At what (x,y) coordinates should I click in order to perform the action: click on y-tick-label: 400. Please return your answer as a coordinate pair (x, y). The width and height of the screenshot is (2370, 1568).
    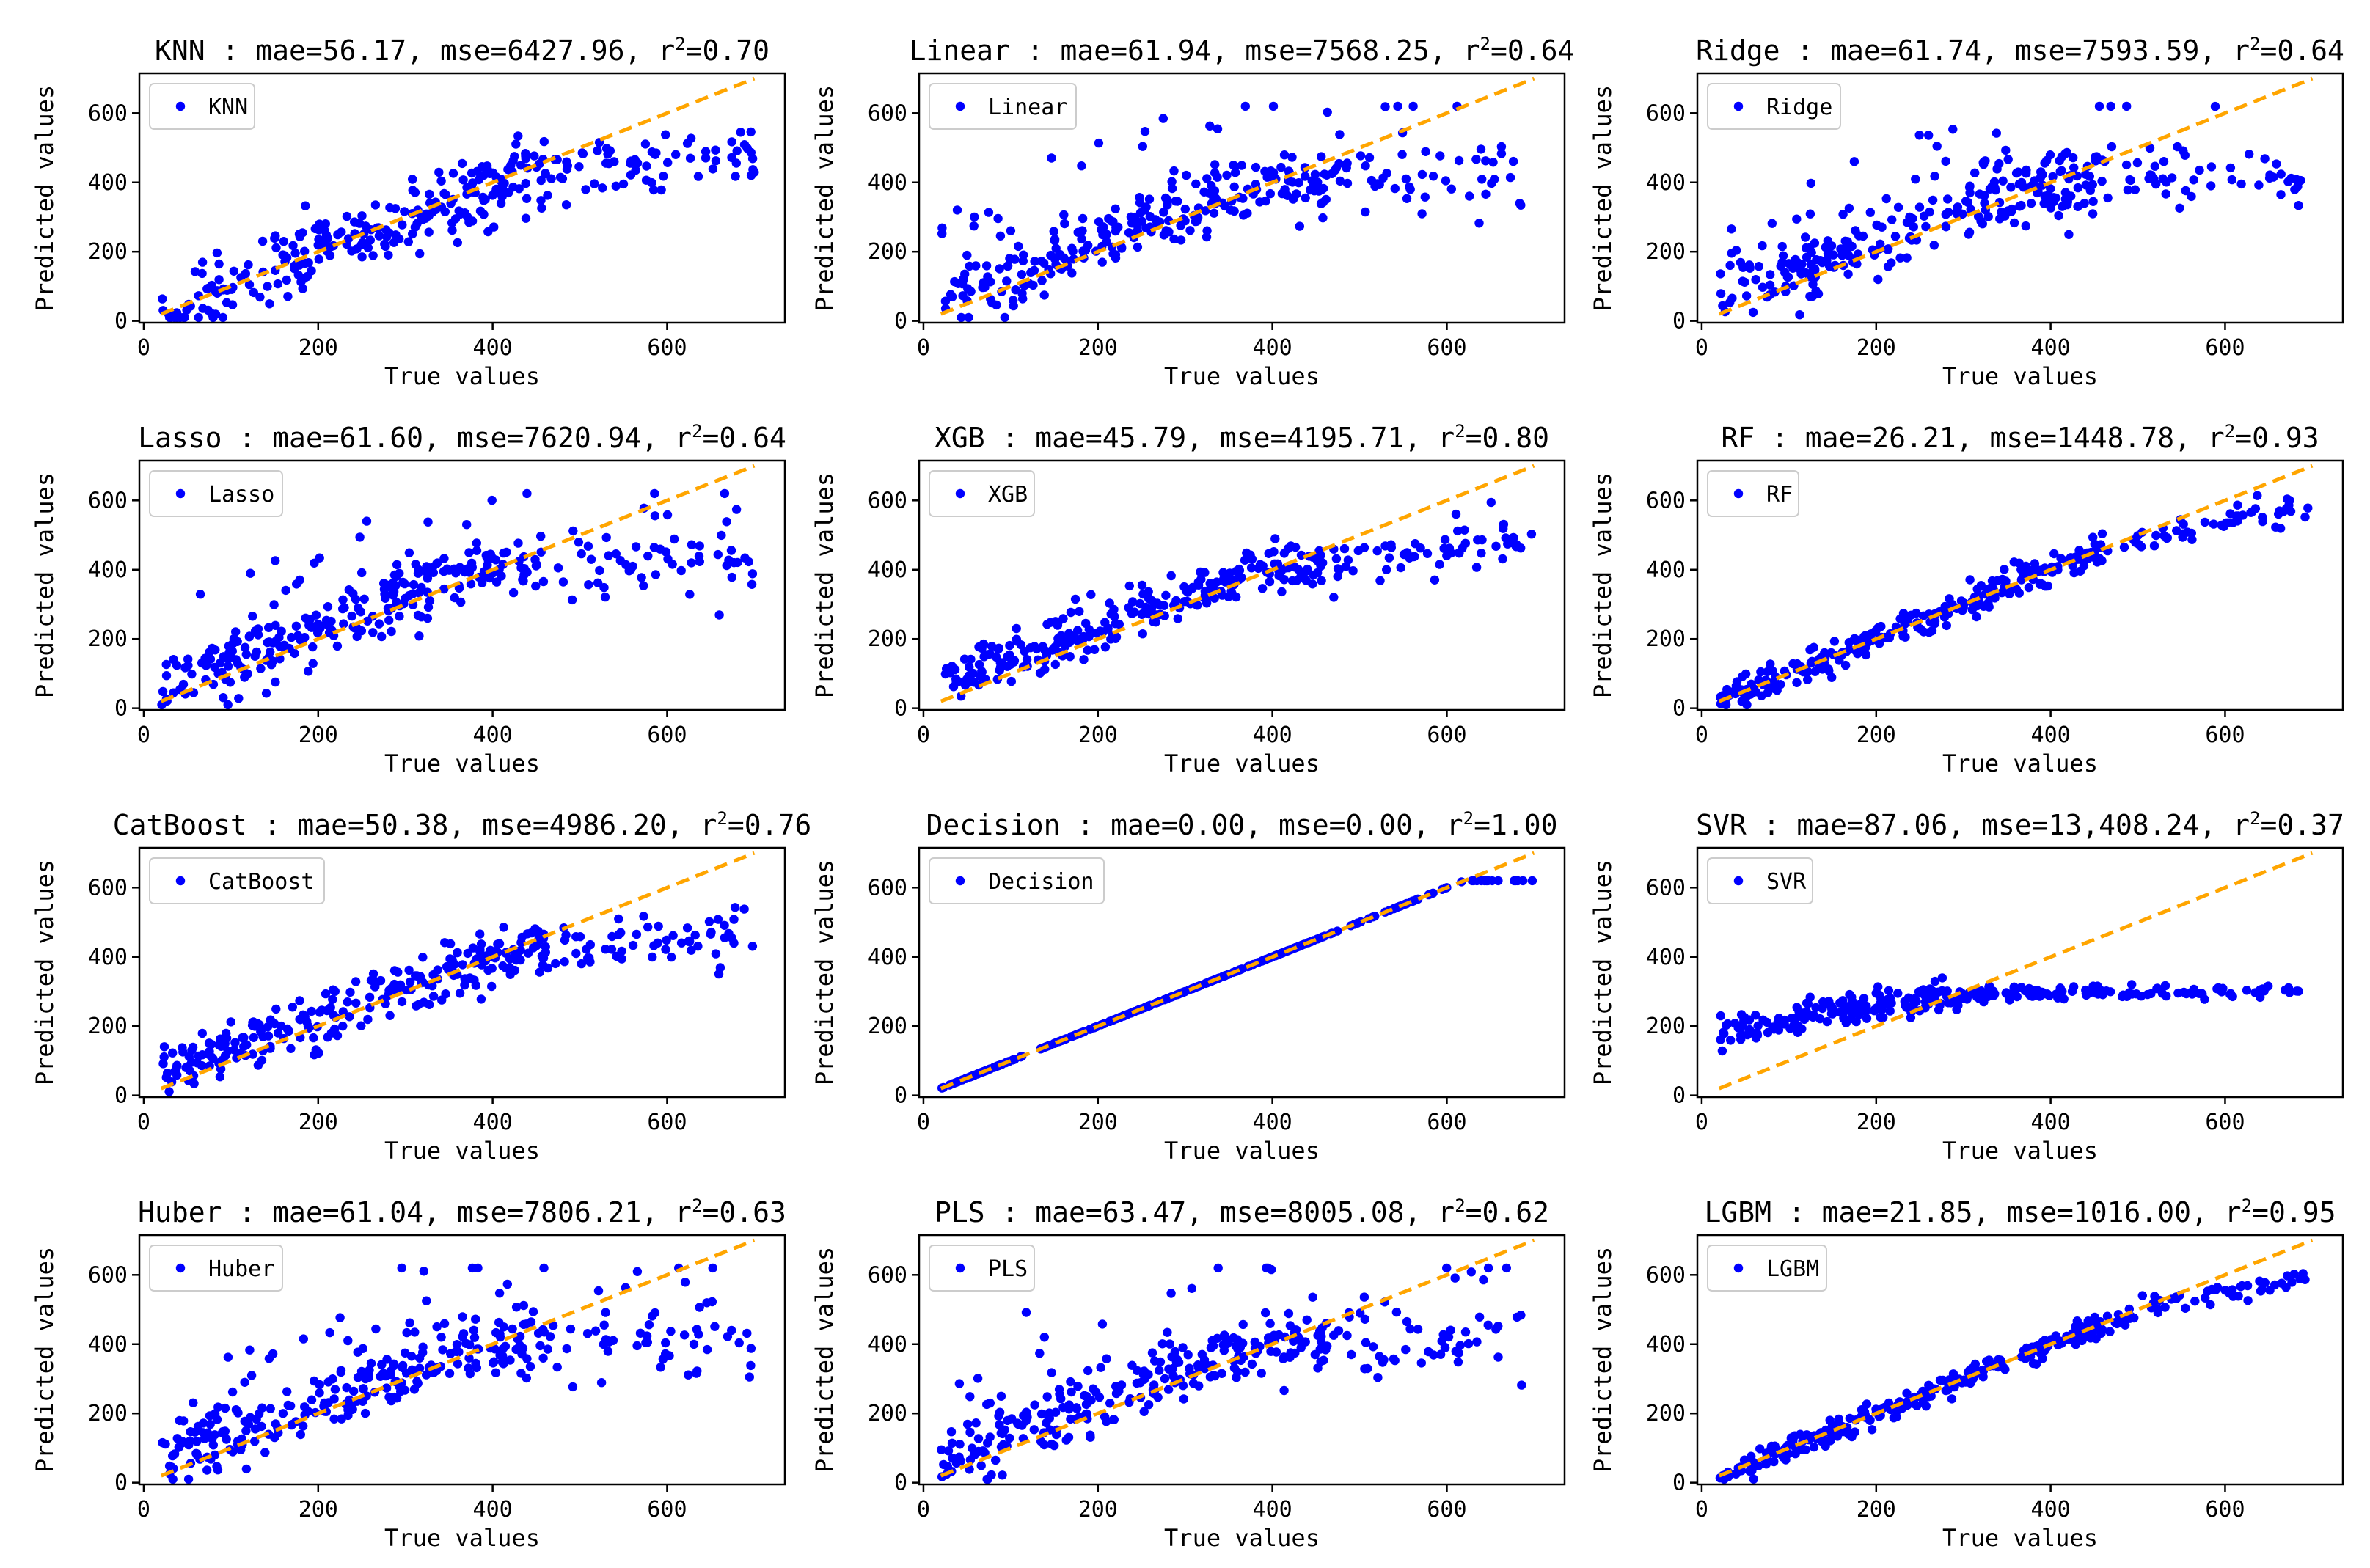
    Looking at the image, I should click on (1666, 1345).